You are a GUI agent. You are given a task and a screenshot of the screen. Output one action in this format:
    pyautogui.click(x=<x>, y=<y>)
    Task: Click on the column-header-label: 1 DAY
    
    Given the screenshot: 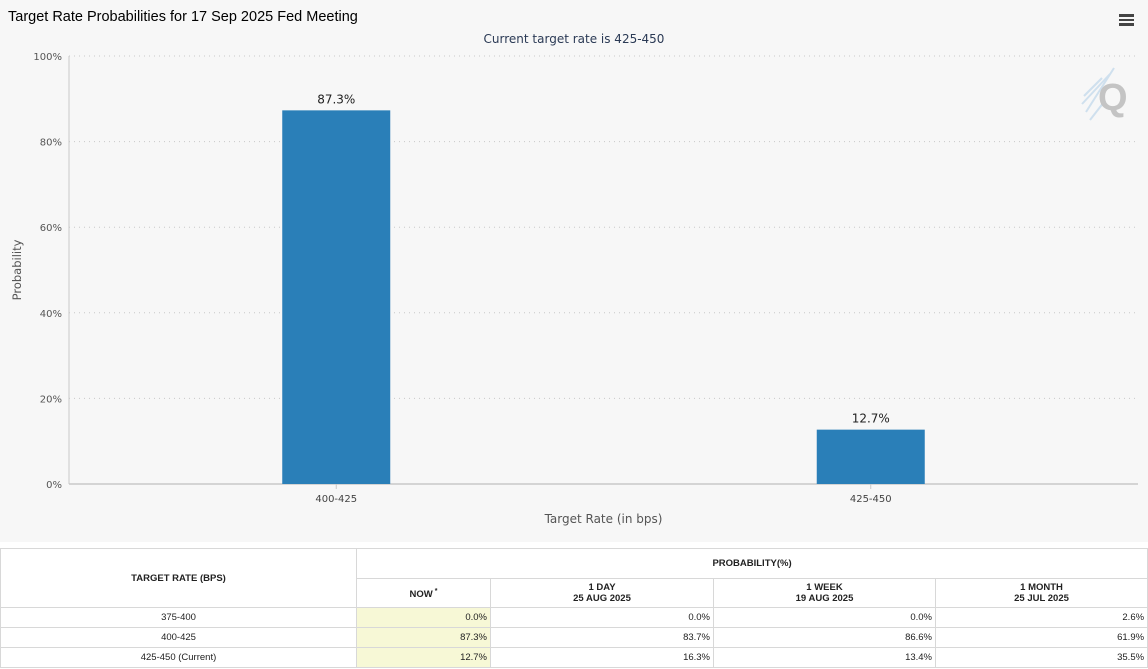 What is the action you would take?
    pyautogui.click(x=602, y=587)
    